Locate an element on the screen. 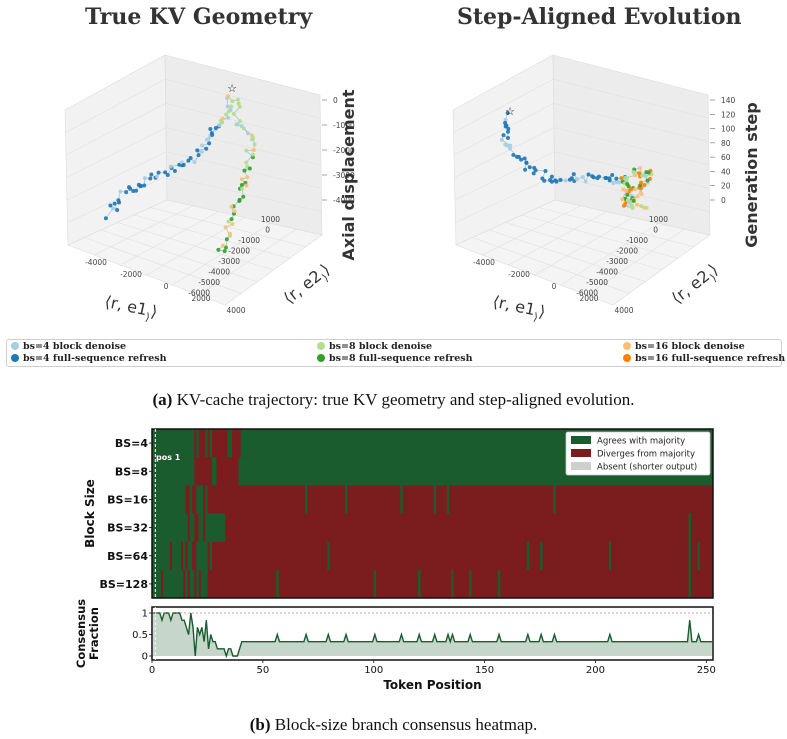 The image size is (787, 739). legend-label: bs=8 block denoise is located at coordinates (381, 346).